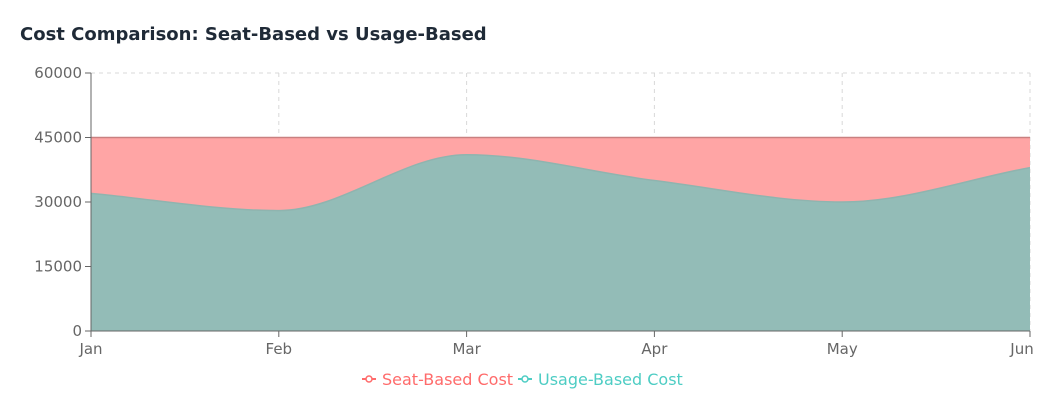 This screenshot has height=406, width=1058. Describe the element at coordinates (58, 202) in the screenshot. I see `y-tick-label: 30000` at that location.